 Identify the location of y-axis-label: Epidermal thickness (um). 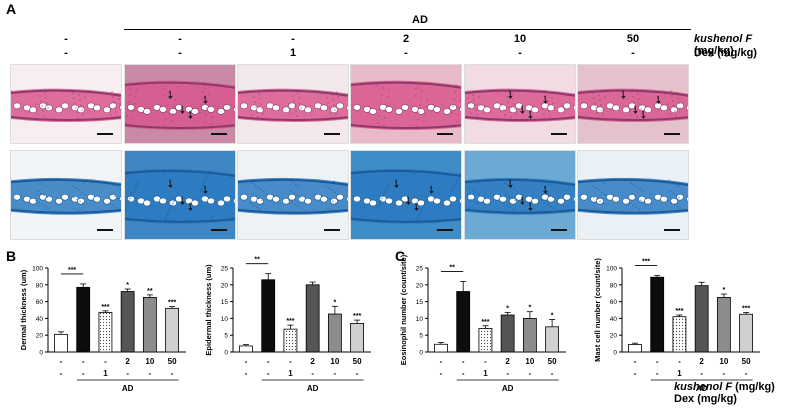
(208, 310).